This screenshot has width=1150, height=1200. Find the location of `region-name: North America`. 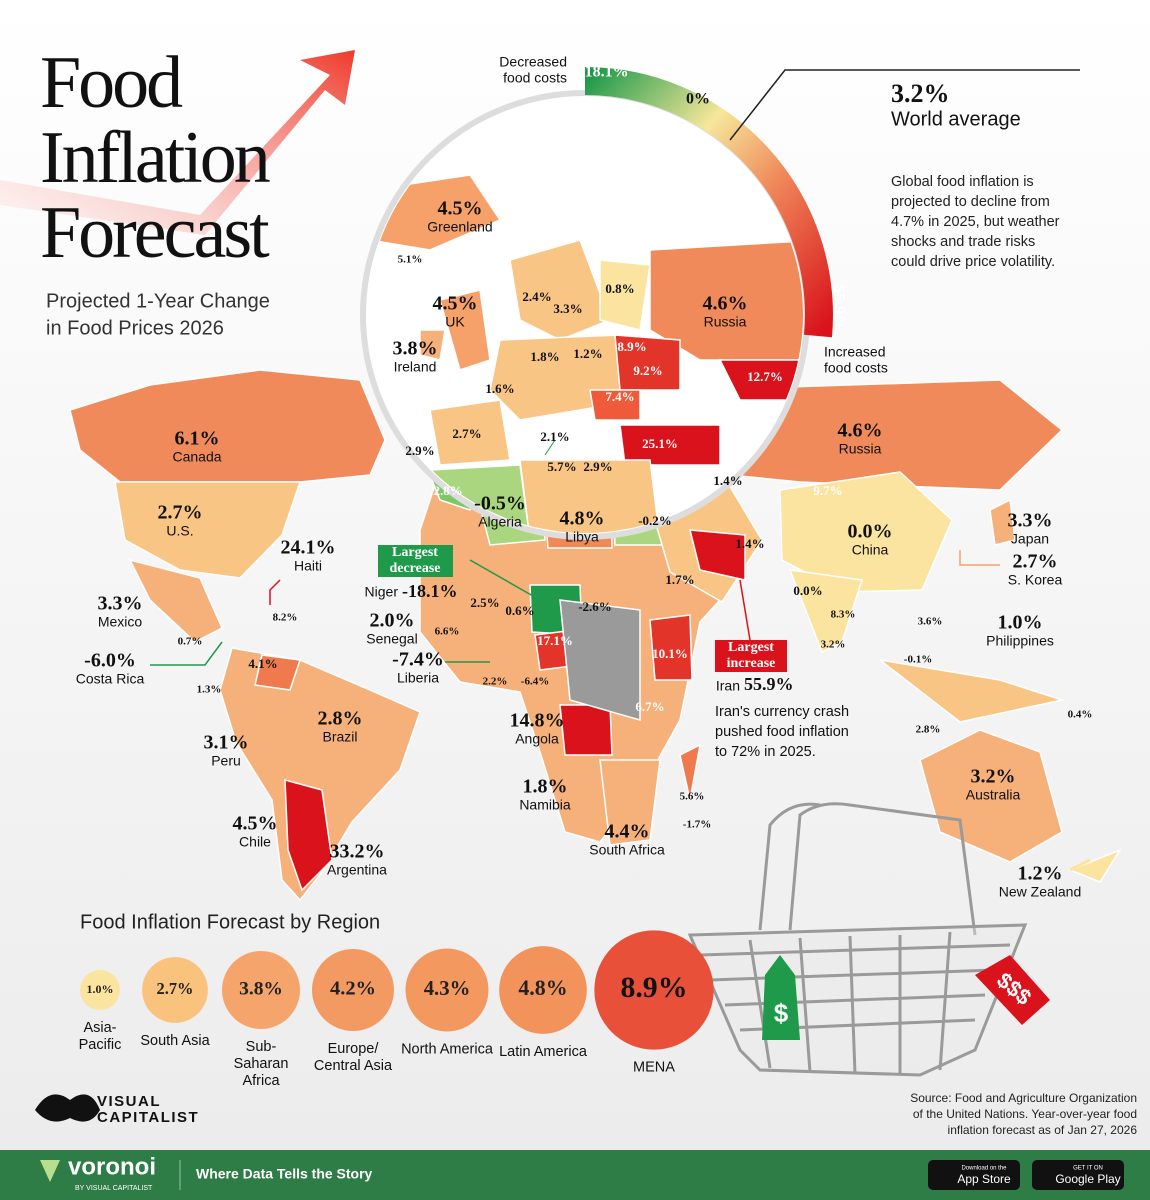

region-name: North America is located at coordinates (447, 1049).